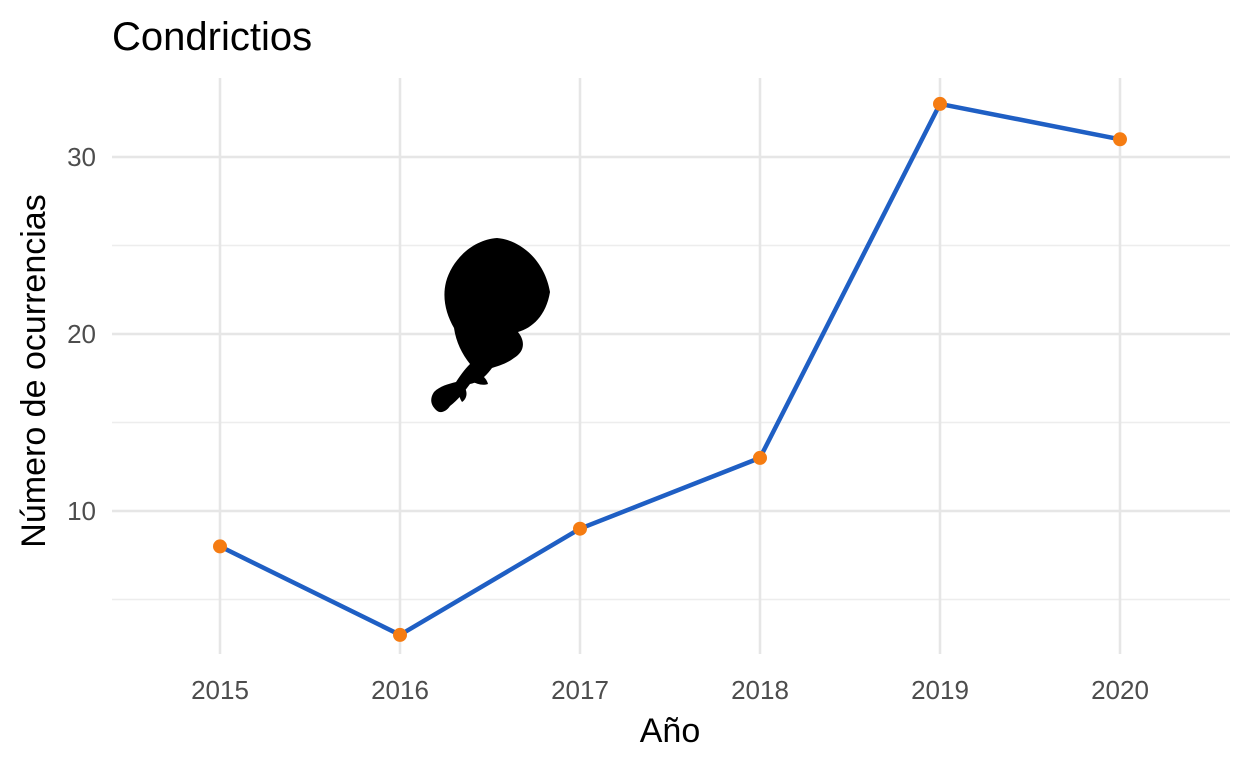 This screenshot has height=768, width=1248. I want to click on y-tick-label: 20, so click(81, 334).